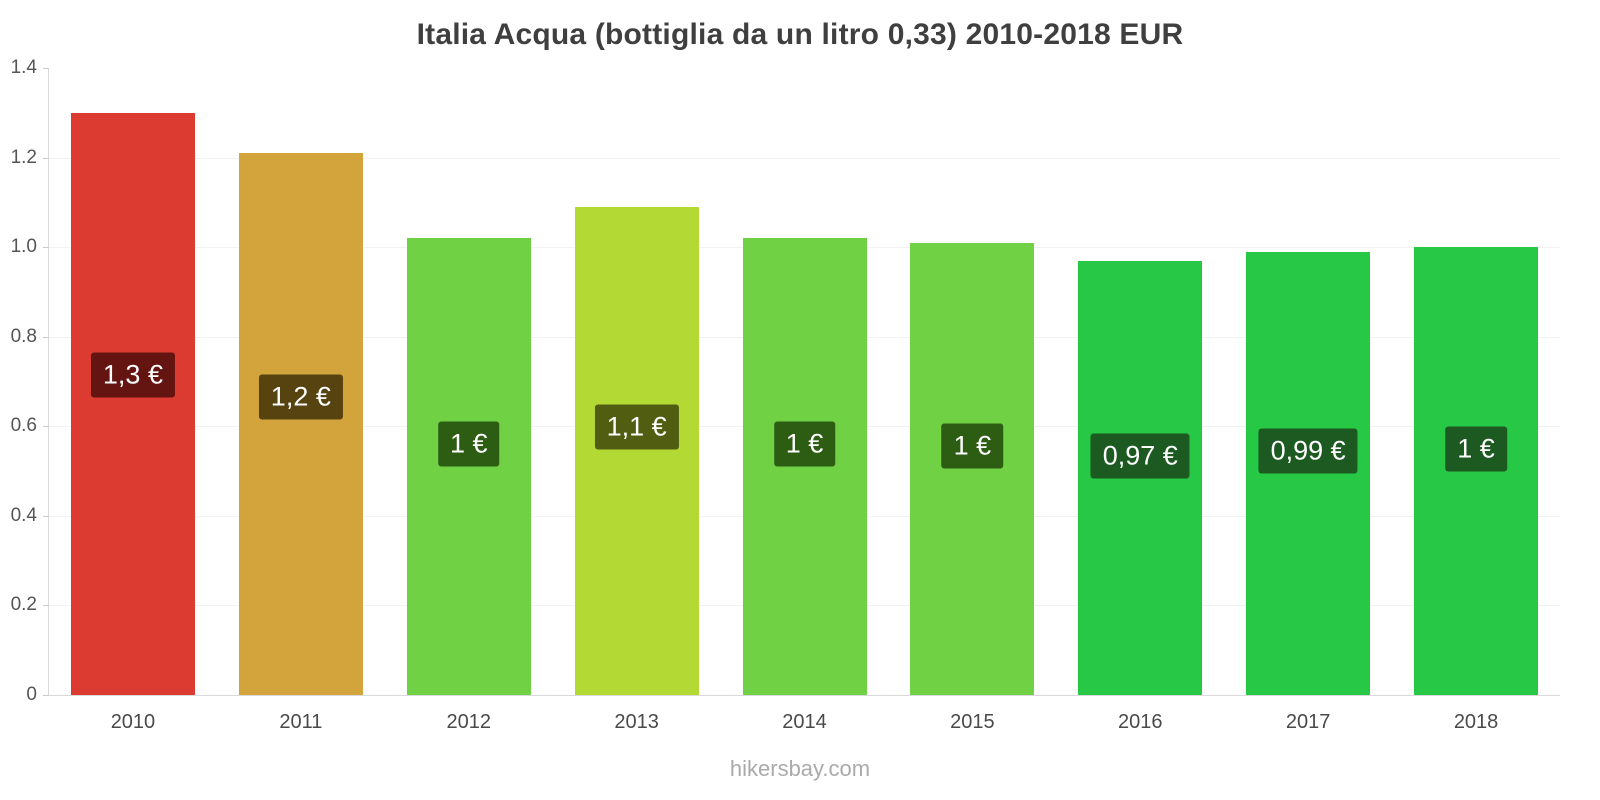  I want to click on bar-slot-2012: 1 € 2012, so click(469, 400).